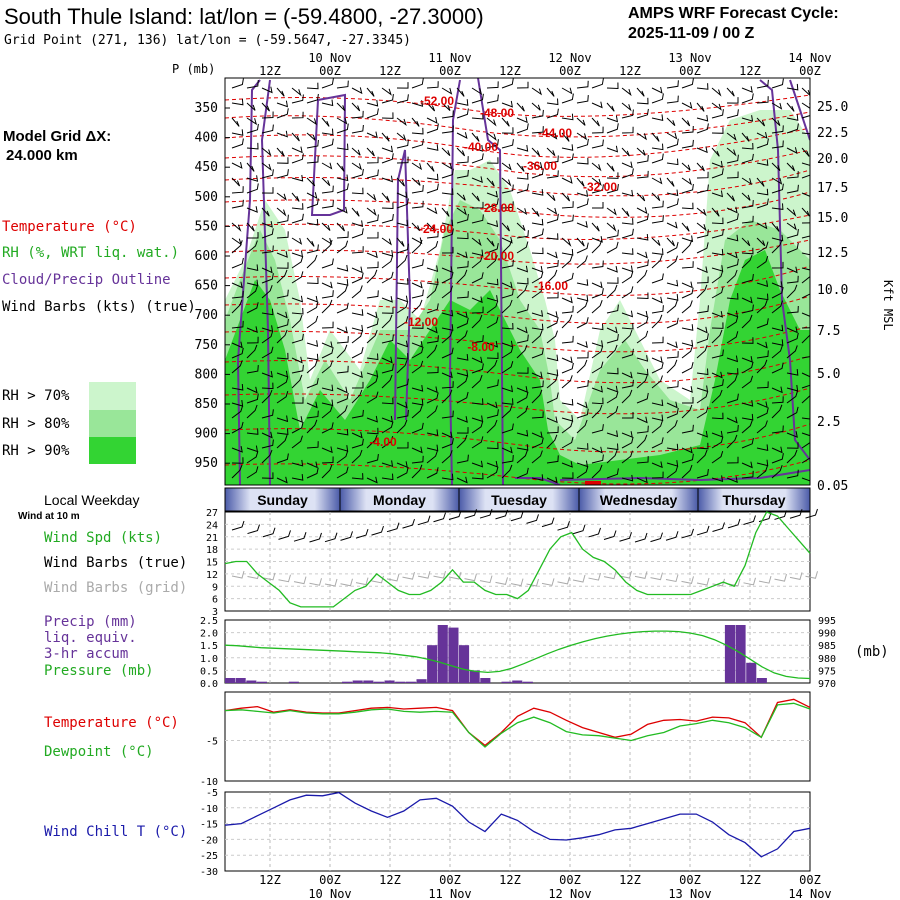 This screenshot has width=900, height=900. Describe the element at coordinates (517, 824) in the screenshot. I see `windchill-line` at that location.